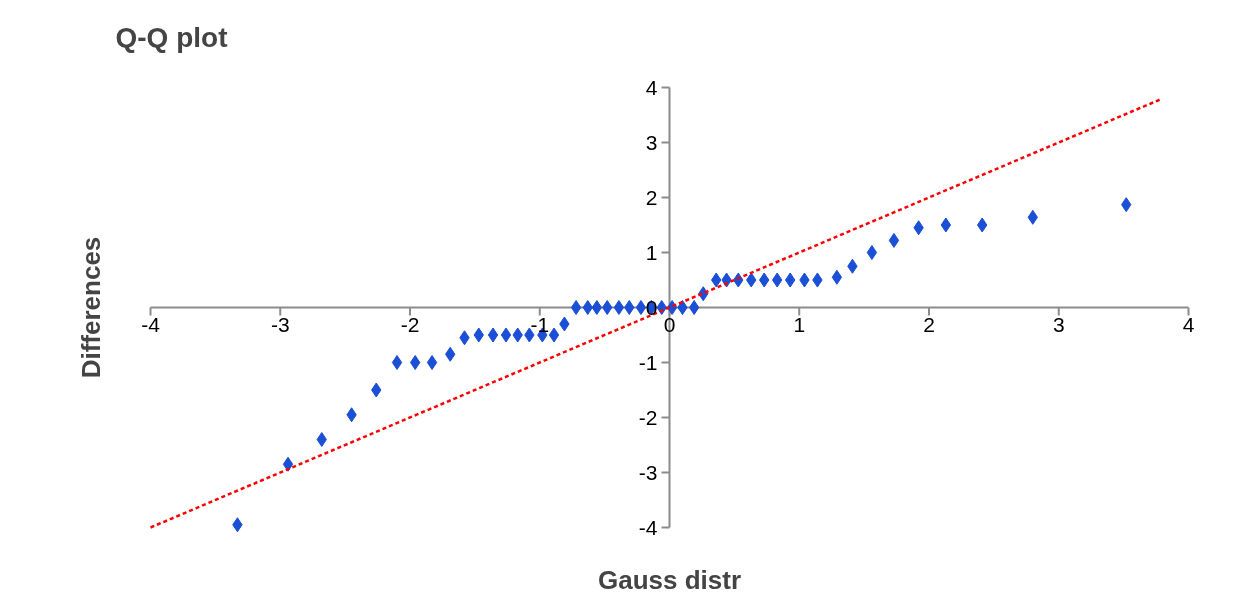 The image size is (1257, 601). What do you see at coordinates (651, 142) in the screenshot?
I see `y-tick-label: 3` at bounding box center [651, 142].